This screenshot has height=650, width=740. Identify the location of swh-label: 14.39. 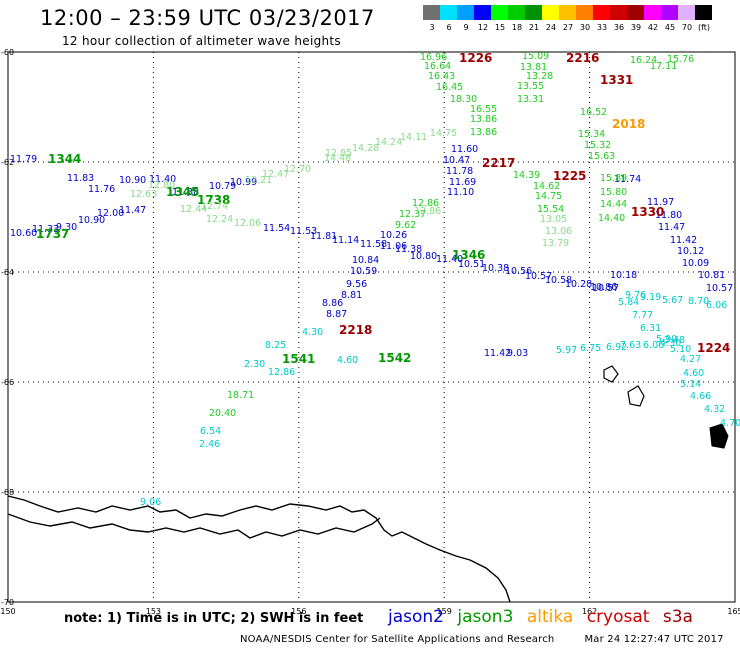
(526, 175).